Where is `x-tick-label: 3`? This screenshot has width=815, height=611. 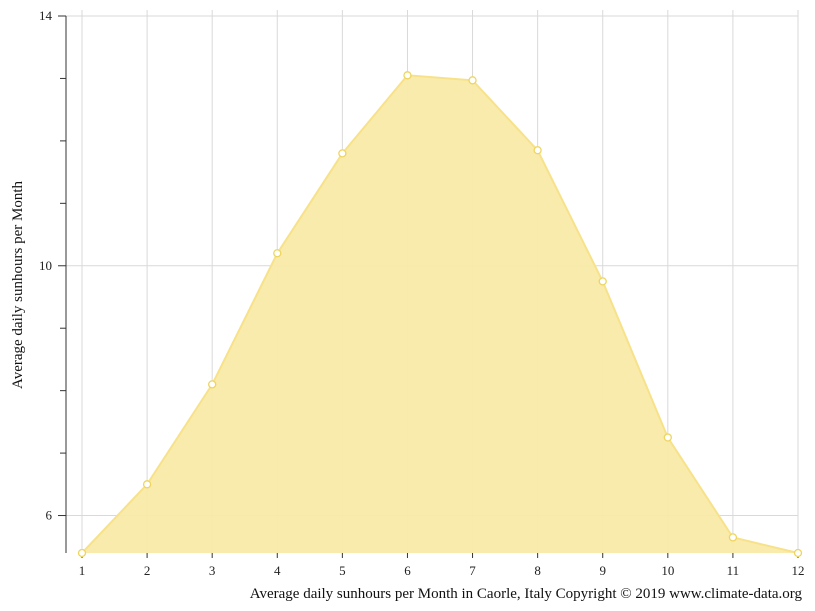
x-tick-label: 3 is located at coordinates (212, 570).